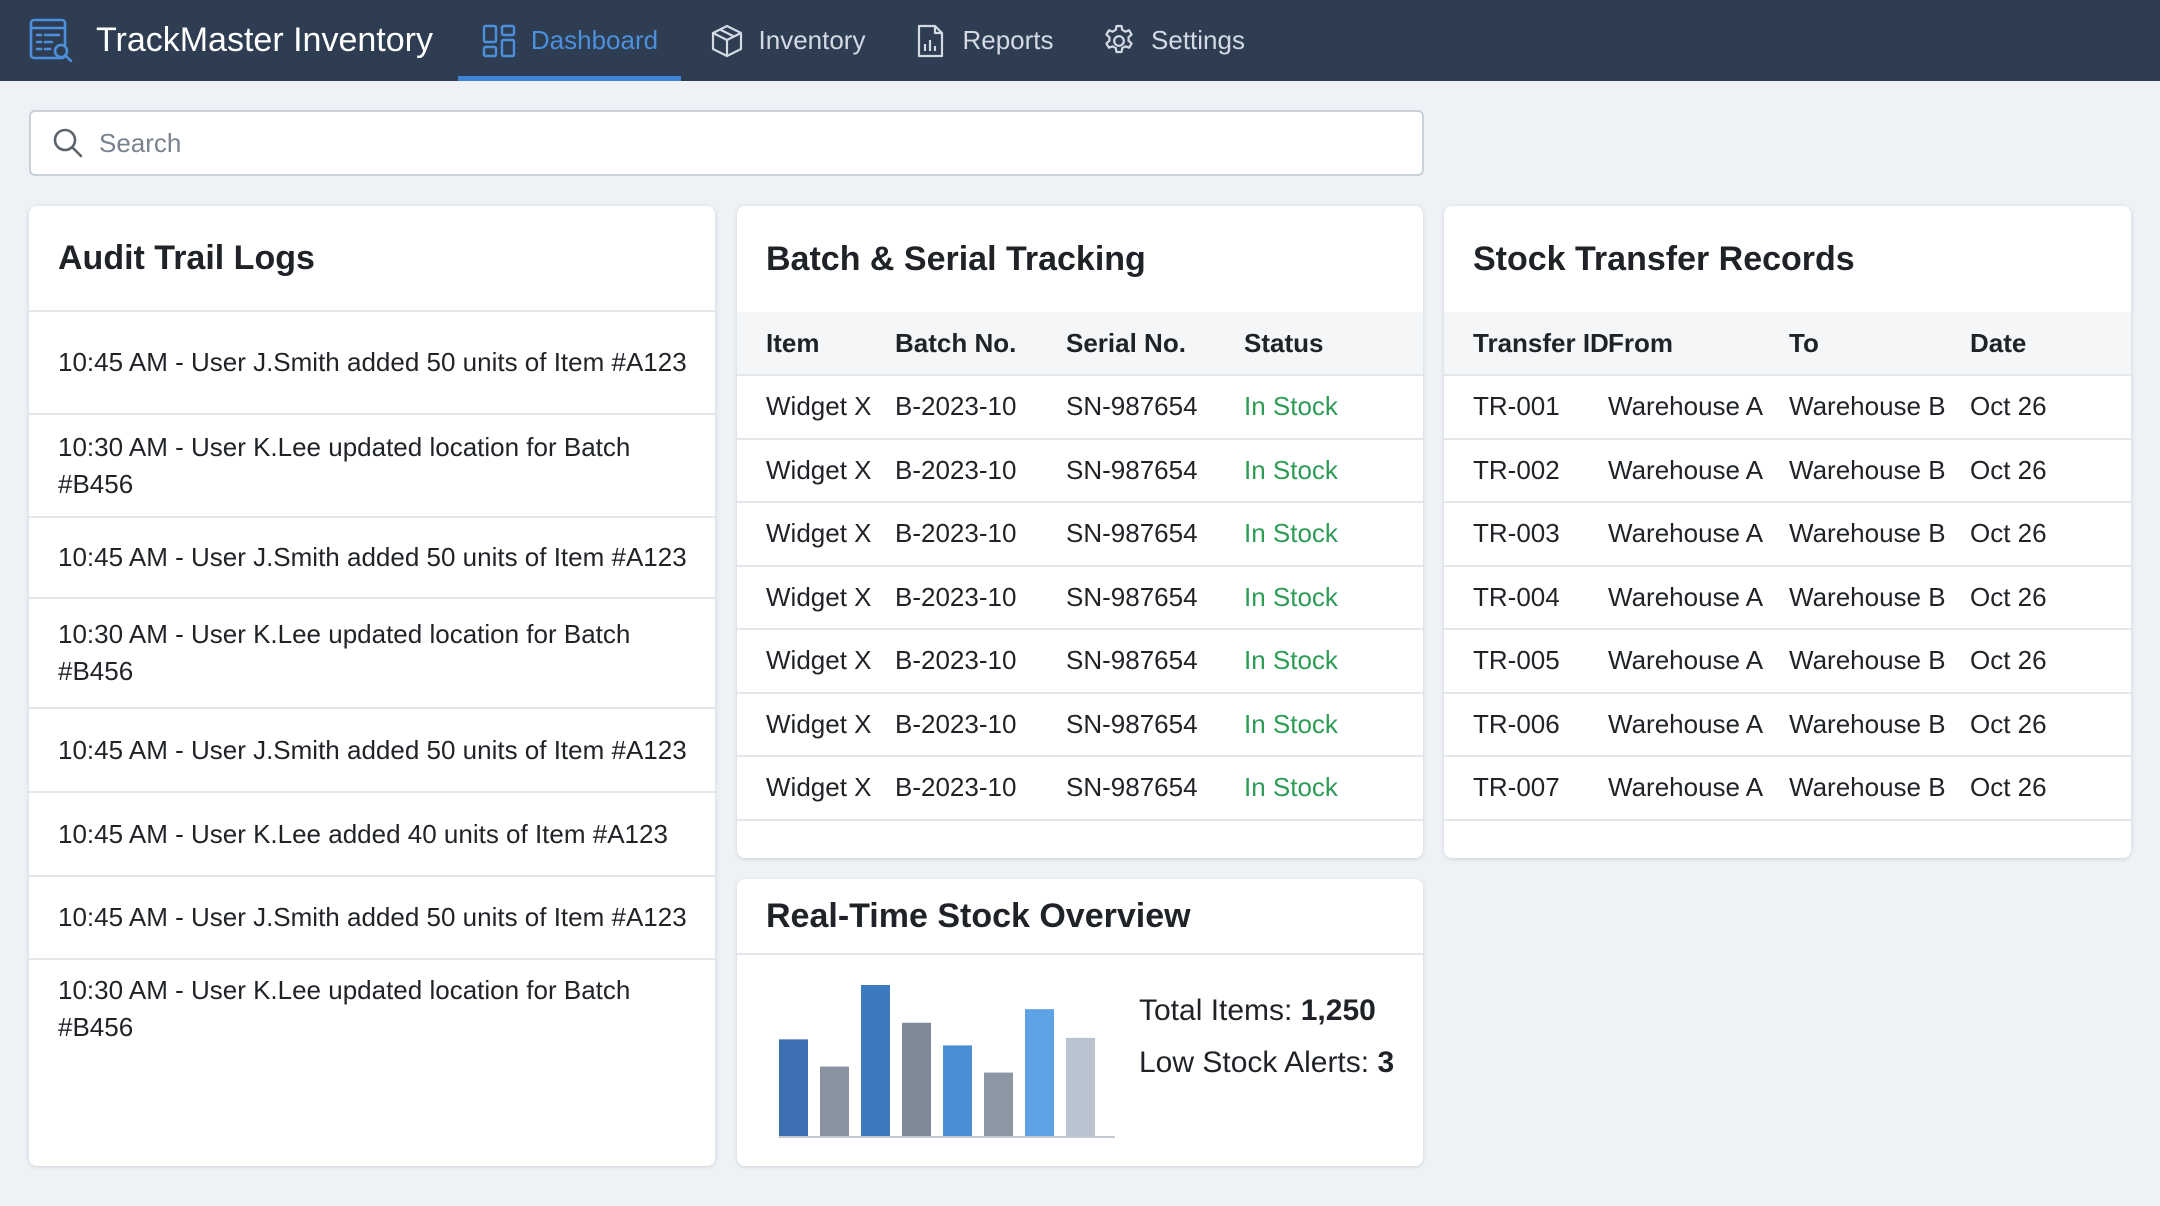  What do you see at coordinates (1526, 344) in the screenshot?
I see `column-header-transfer-id: Transfer ID` at bounding box center [1526, 344].